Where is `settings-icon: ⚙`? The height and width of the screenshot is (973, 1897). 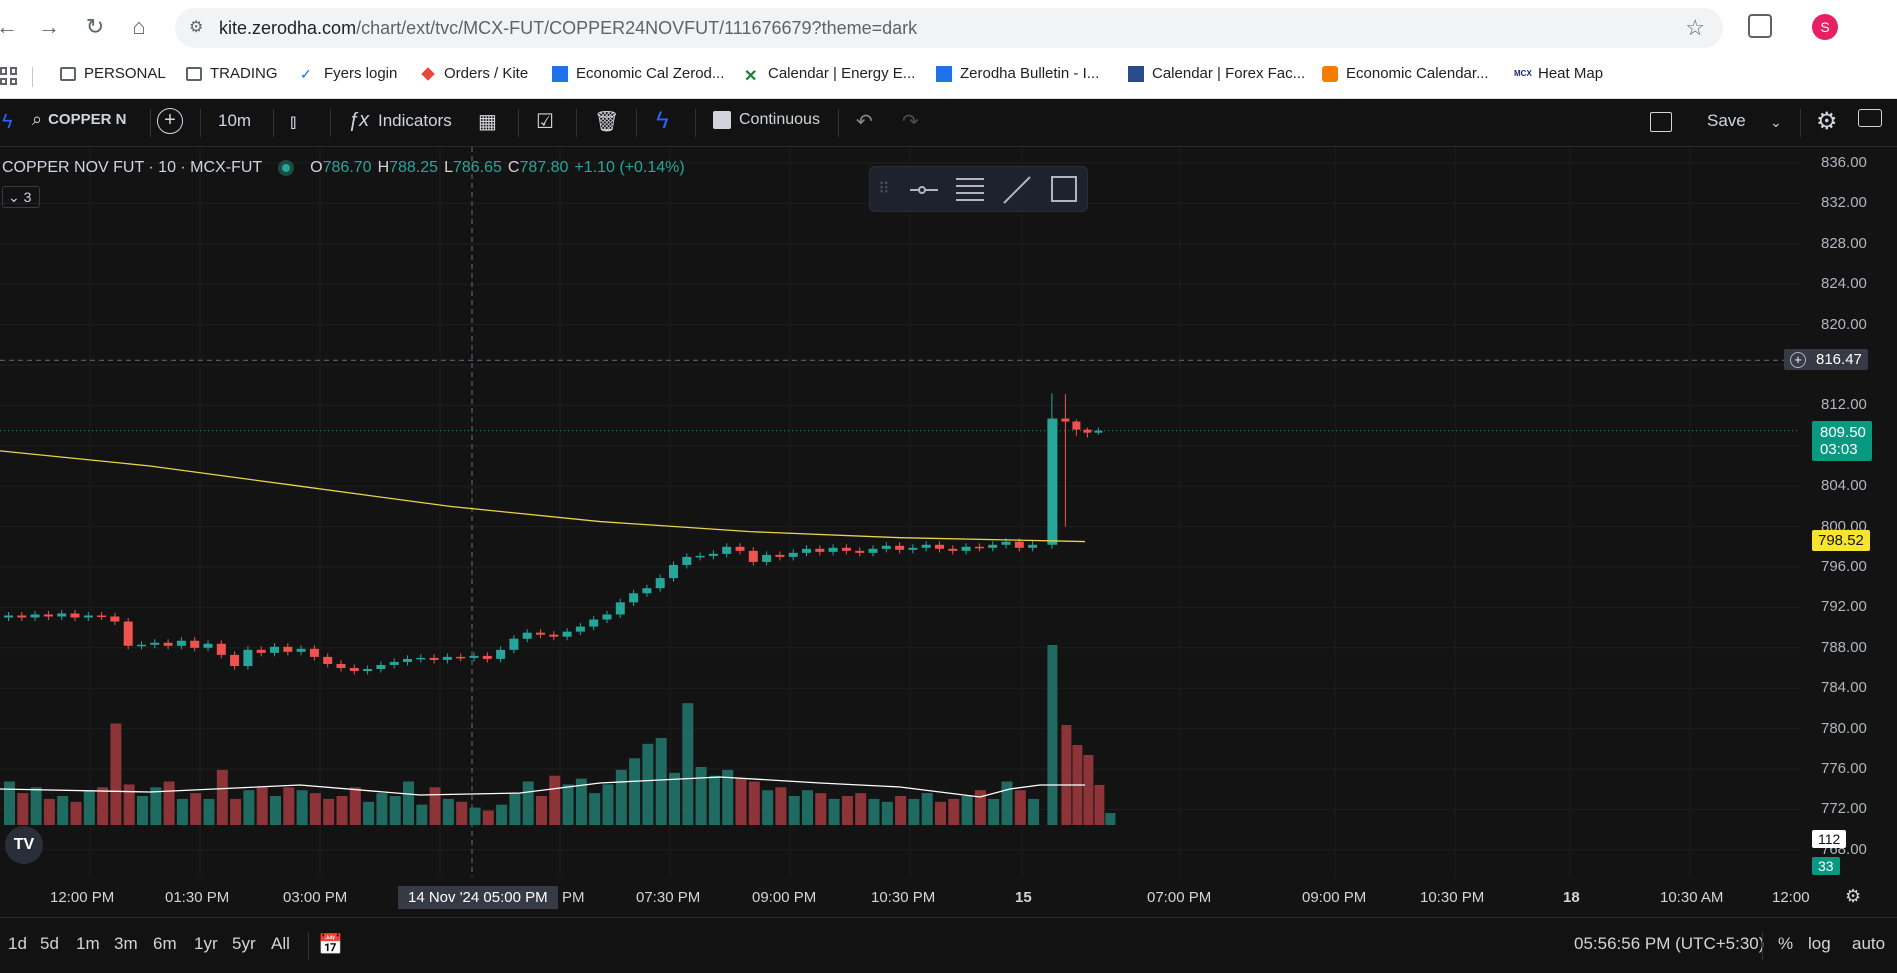
settings-icon: ⚙ is located at coordinates (1827, 121).